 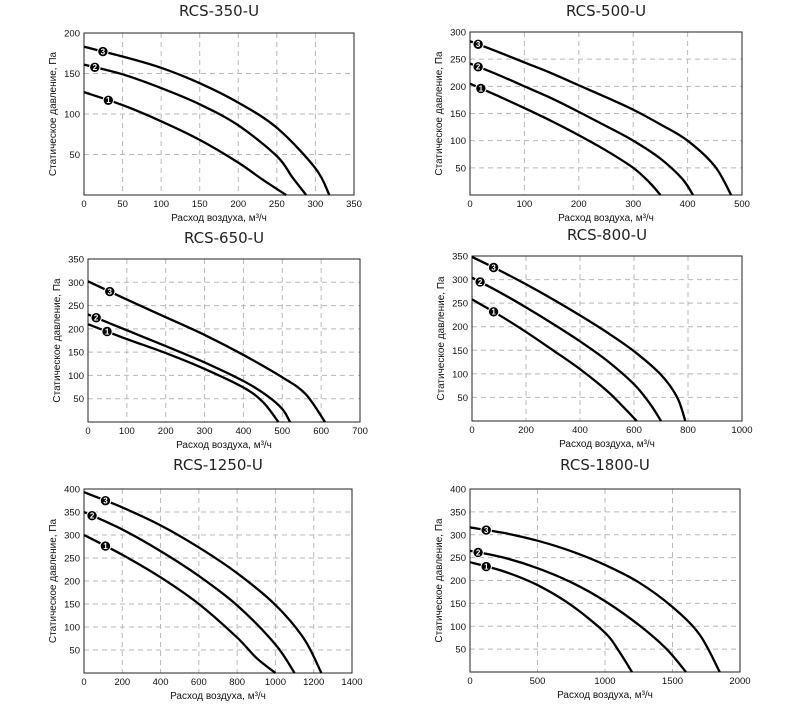 What do you see at coordinates (605, 465) in the screenshot?
I see `chart-title: RCS-1800-U` at bounding box center [605, 465].